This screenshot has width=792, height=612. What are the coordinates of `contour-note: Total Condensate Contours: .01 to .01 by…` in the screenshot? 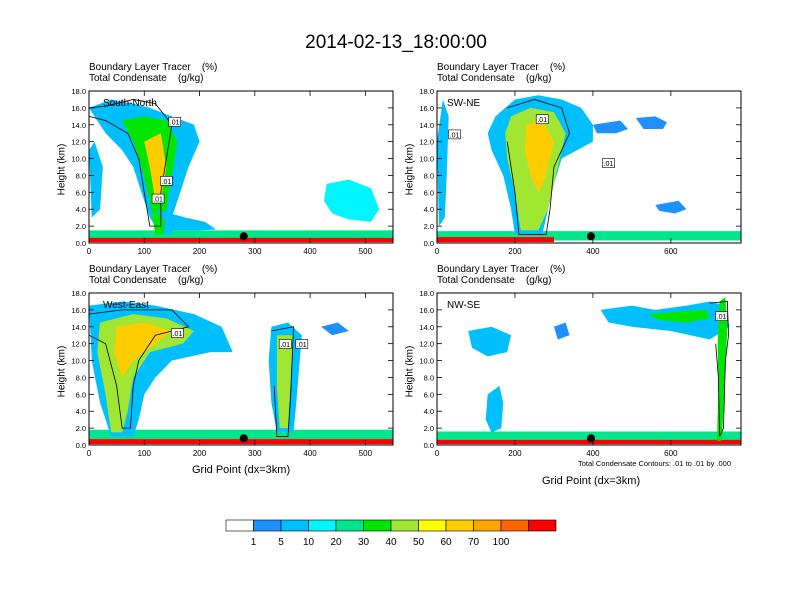 It's located at (655, 463).